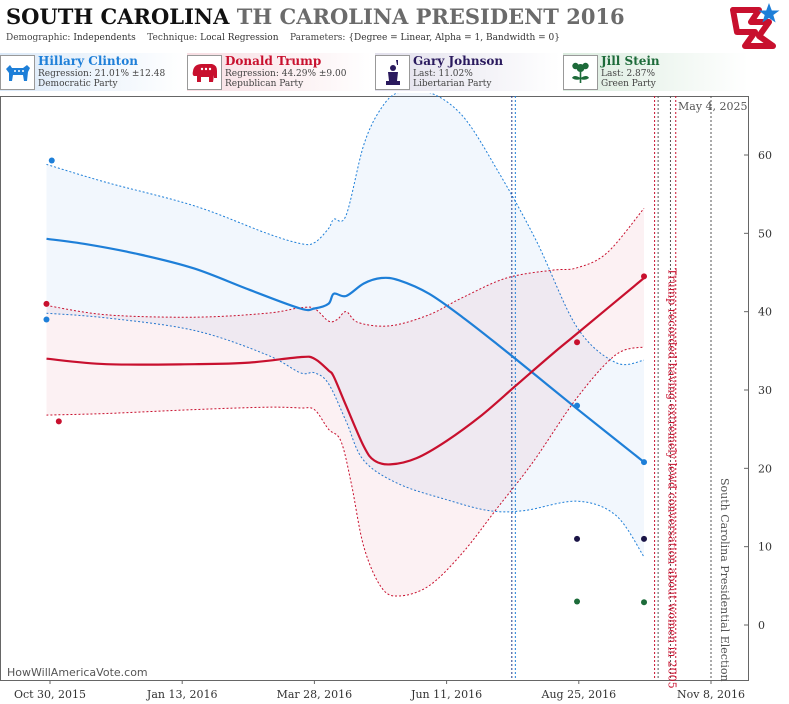 The image size is (789, 704). I want to click on candidate-name: Gary Johnson, so click(458, 61).